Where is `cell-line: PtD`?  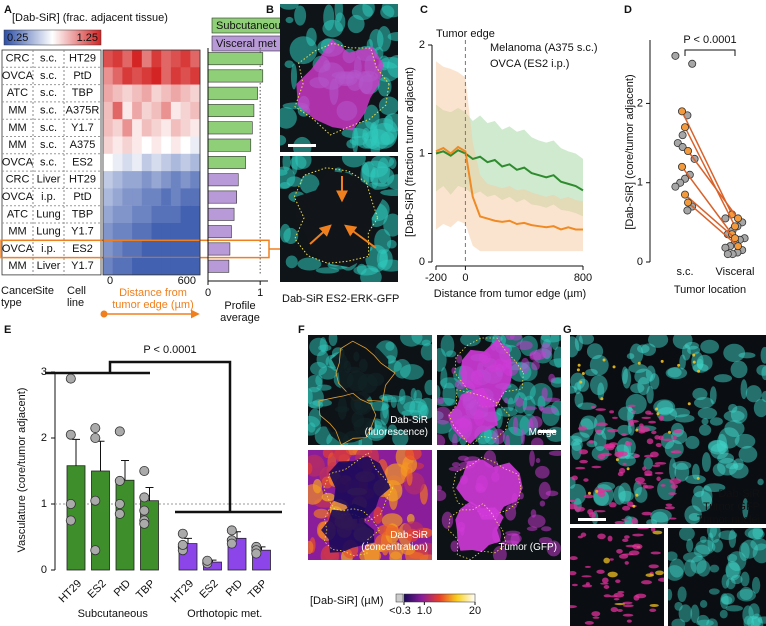 cell-line: PtD is located at coordinates (82, 76).